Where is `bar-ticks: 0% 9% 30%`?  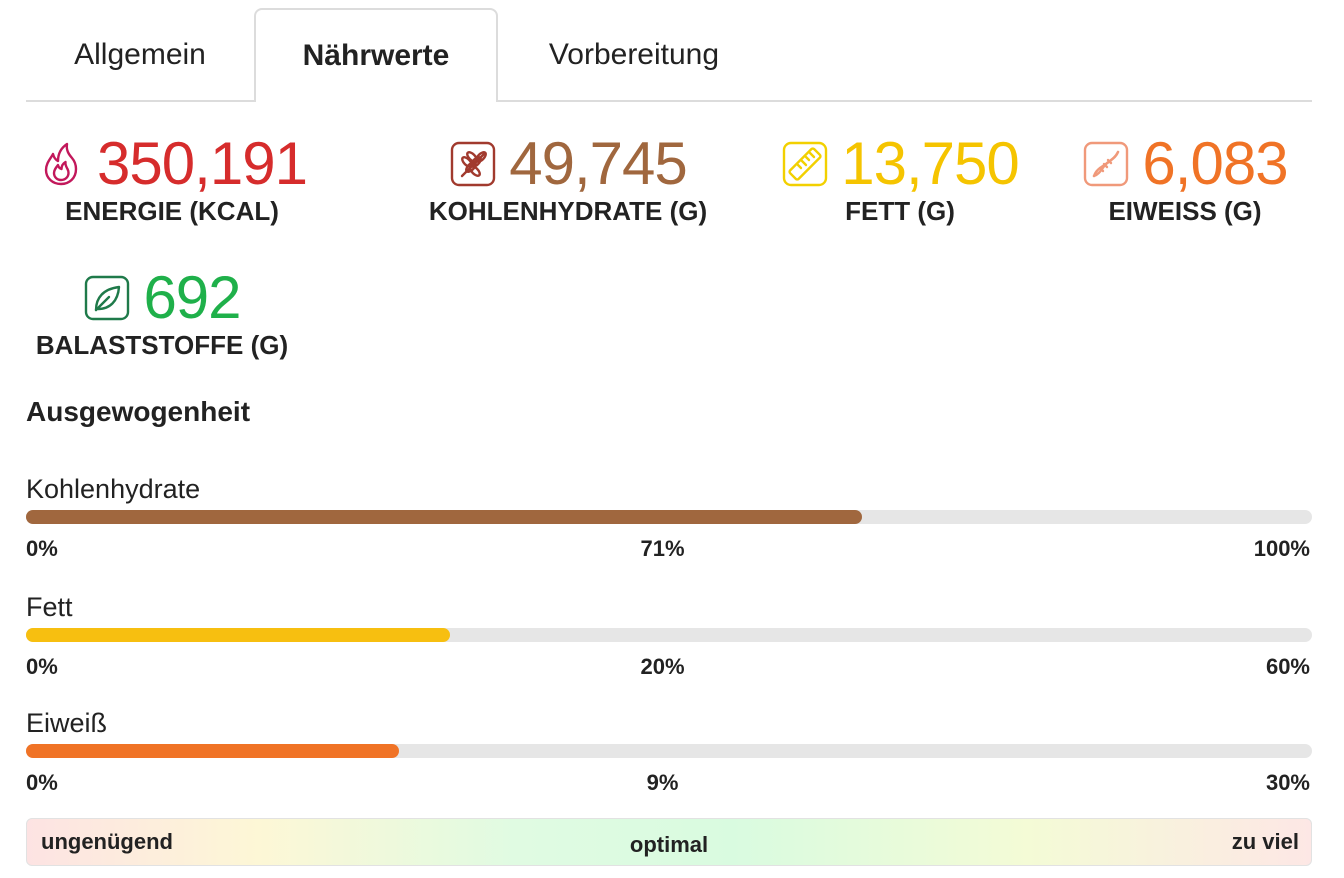 bar-ticks: 0% 9% 30% is located at coordinates (669, 785).